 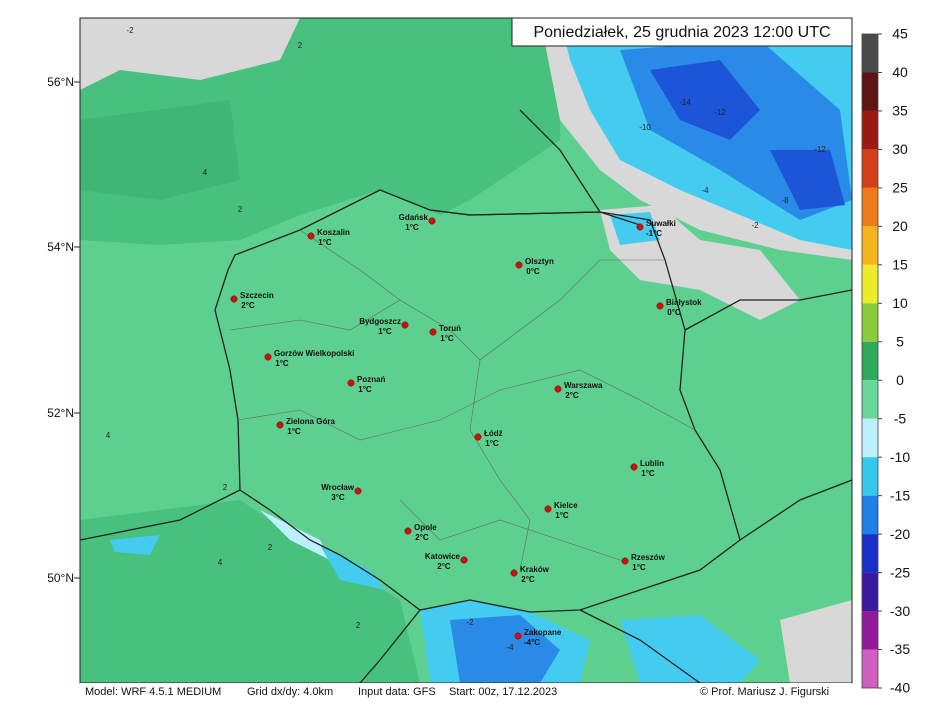 I want to click on colorbar-label: 10, so click(x=900, y=303).